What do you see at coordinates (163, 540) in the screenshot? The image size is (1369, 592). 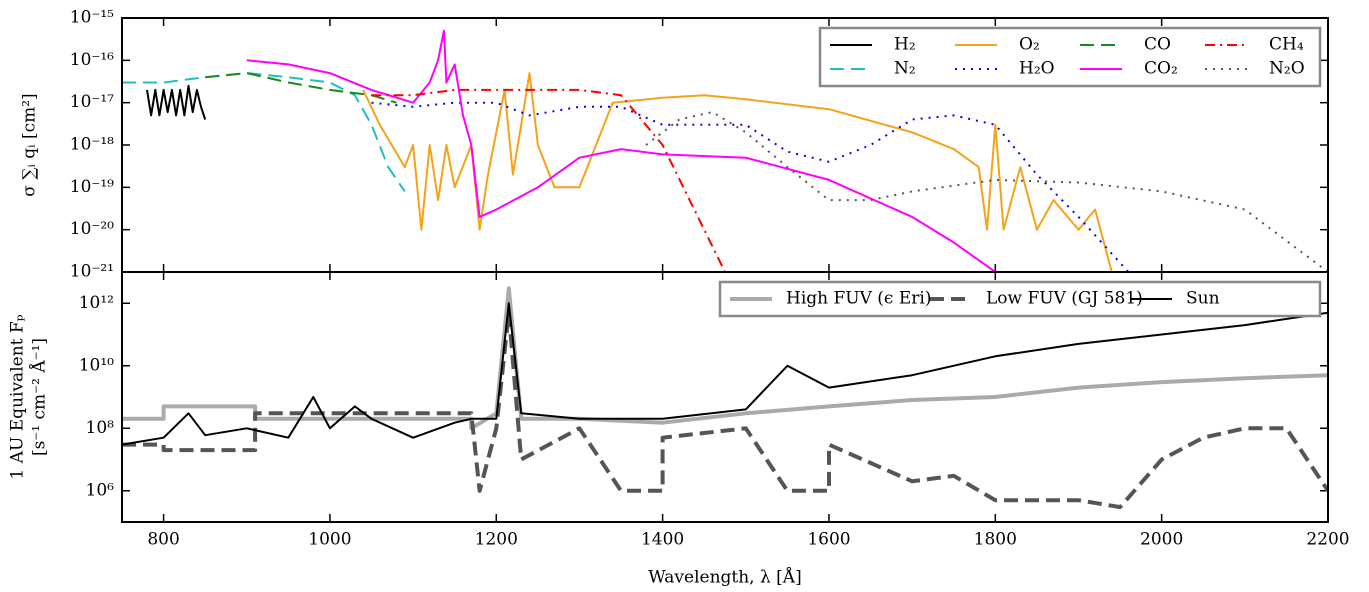 I see `x-tick-label: 800` at bounding box center [163, 540].